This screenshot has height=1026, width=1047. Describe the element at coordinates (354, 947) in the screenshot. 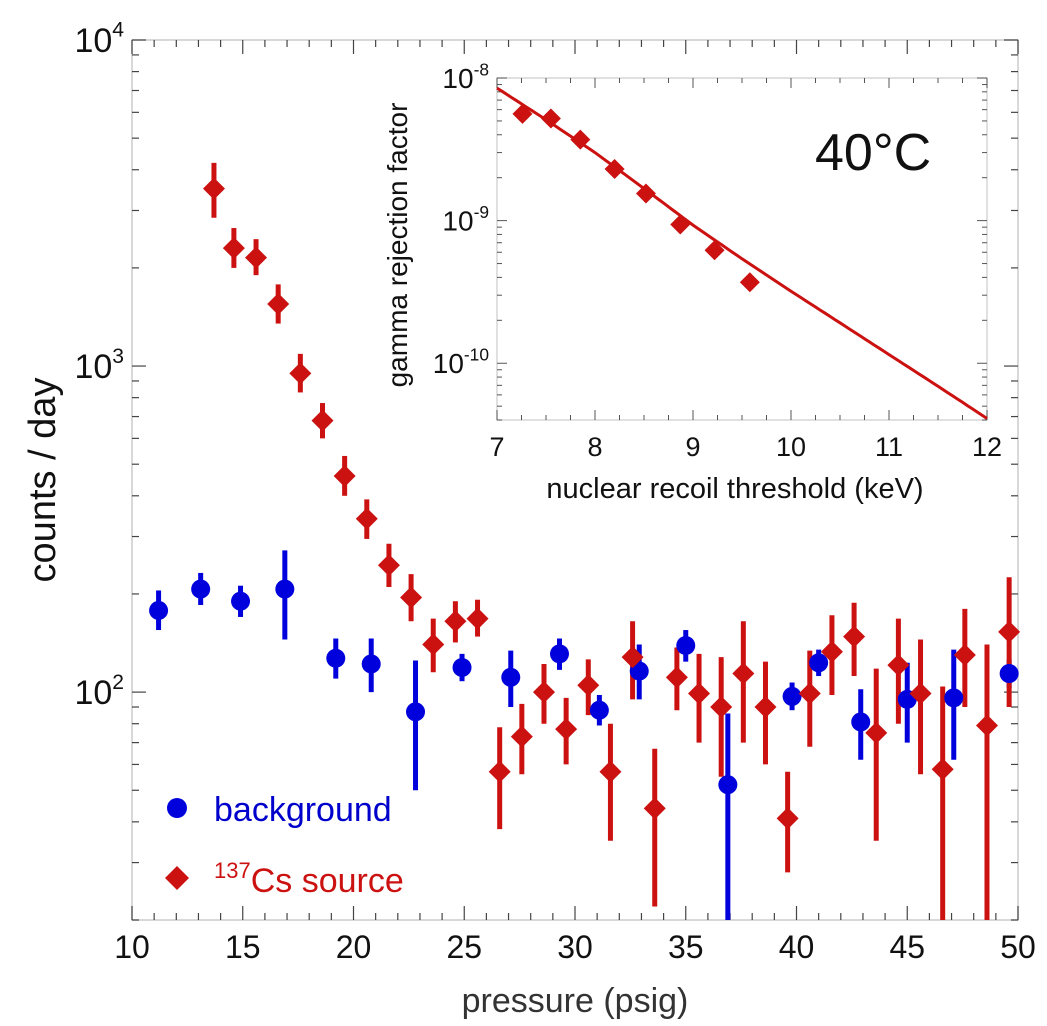

I see `main-x-tick-label: 20` at that location.